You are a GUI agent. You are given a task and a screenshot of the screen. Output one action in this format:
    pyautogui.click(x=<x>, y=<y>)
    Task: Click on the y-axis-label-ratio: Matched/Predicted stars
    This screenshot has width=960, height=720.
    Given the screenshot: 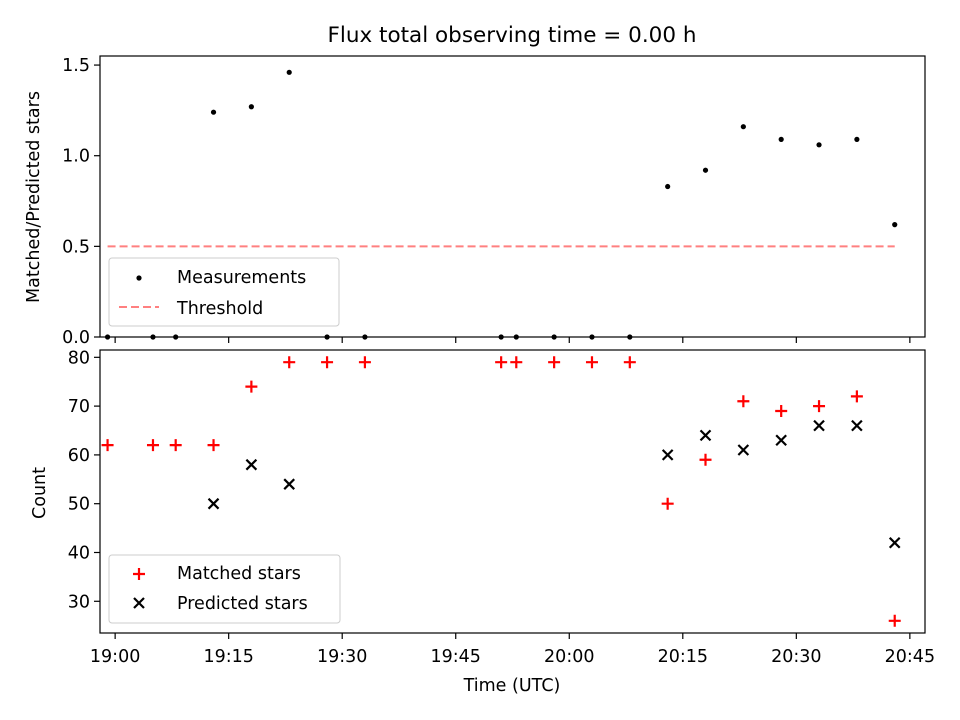 What is the action you would take?
    pyautogui.click(x=34, y=197)
    